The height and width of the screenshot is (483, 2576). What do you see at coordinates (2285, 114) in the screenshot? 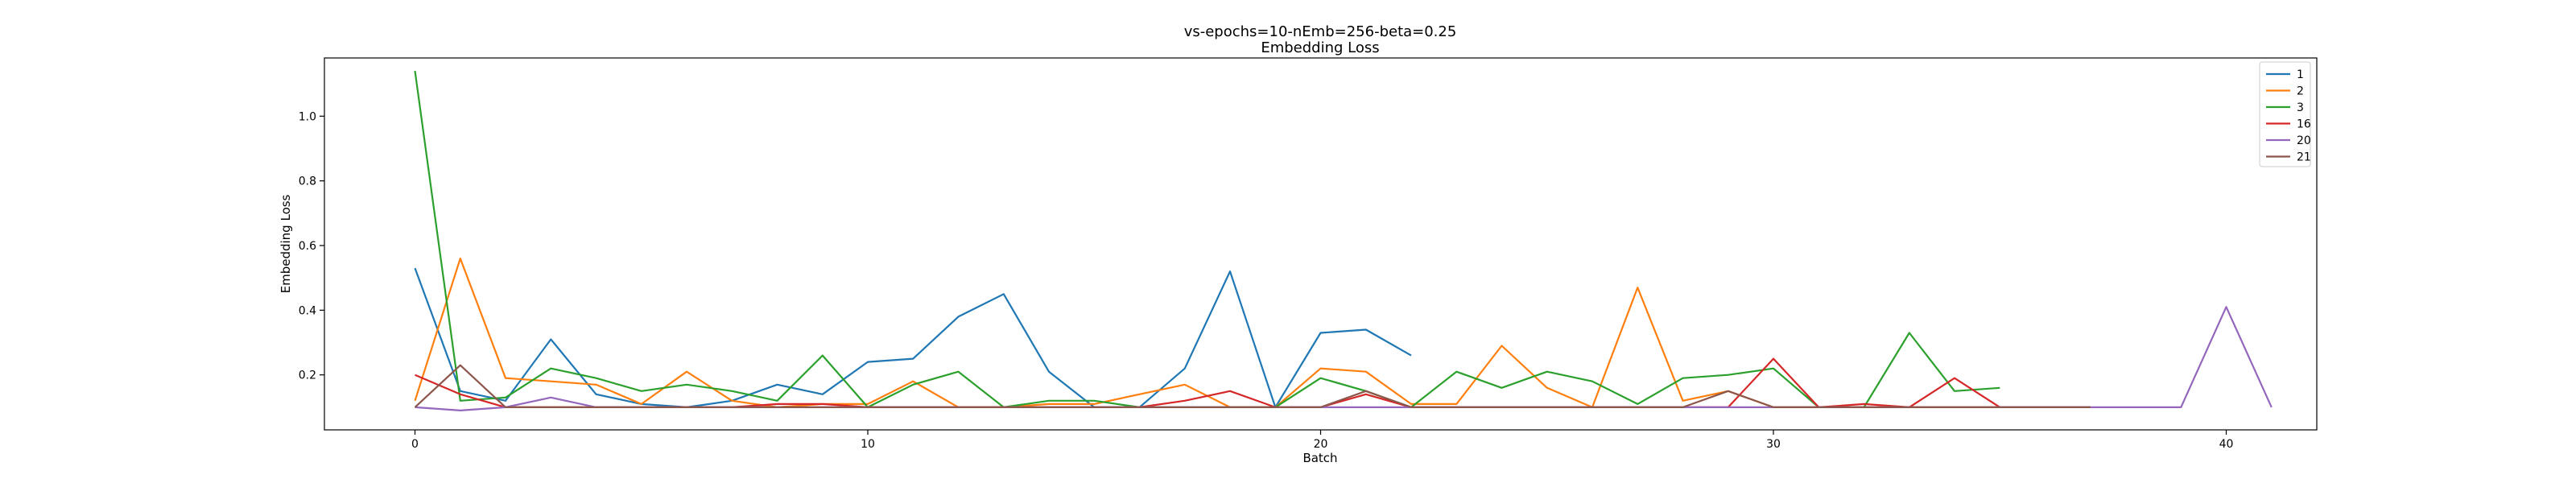
I see `legend: 1 2 3 16 20 21` at bounding box center [2285, 114].